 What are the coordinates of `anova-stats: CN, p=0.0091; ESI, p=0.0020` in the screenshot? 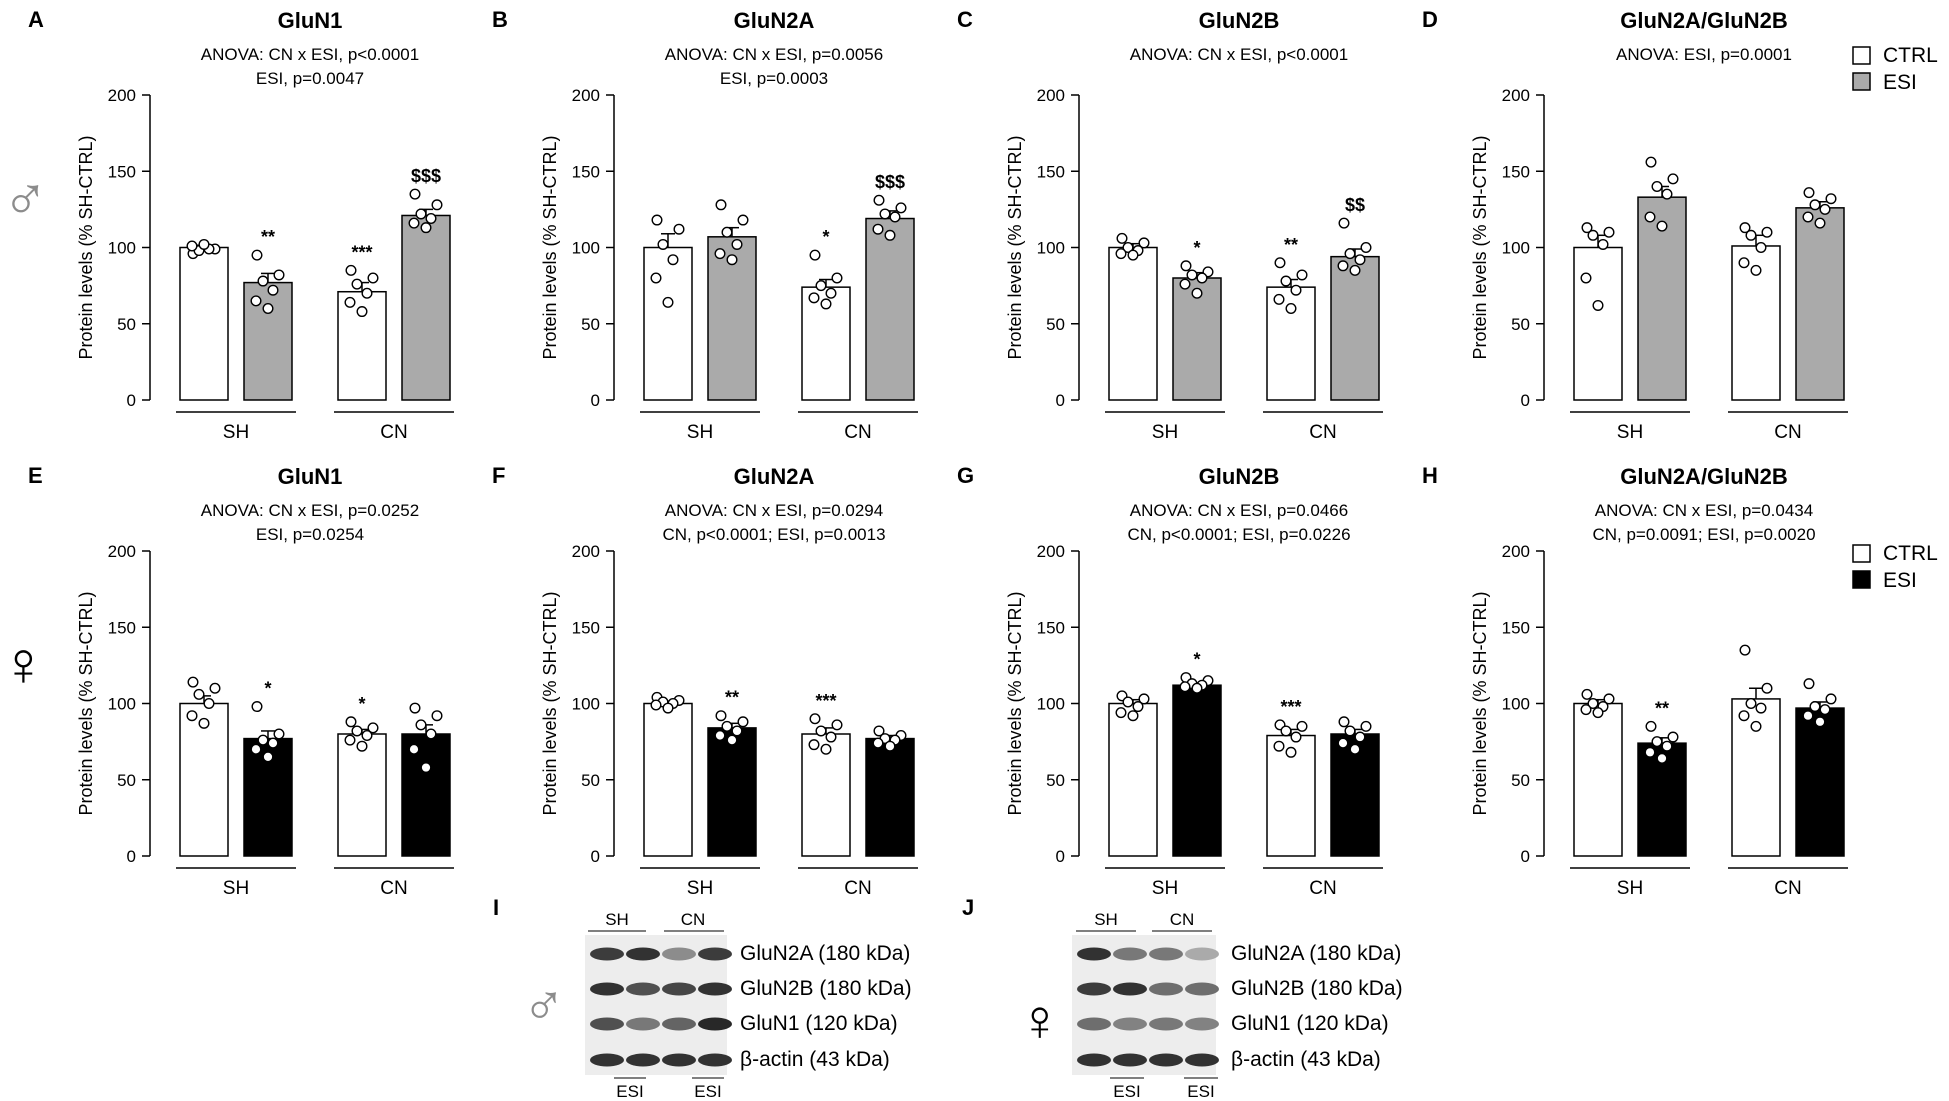 It's located at (1703, 534).